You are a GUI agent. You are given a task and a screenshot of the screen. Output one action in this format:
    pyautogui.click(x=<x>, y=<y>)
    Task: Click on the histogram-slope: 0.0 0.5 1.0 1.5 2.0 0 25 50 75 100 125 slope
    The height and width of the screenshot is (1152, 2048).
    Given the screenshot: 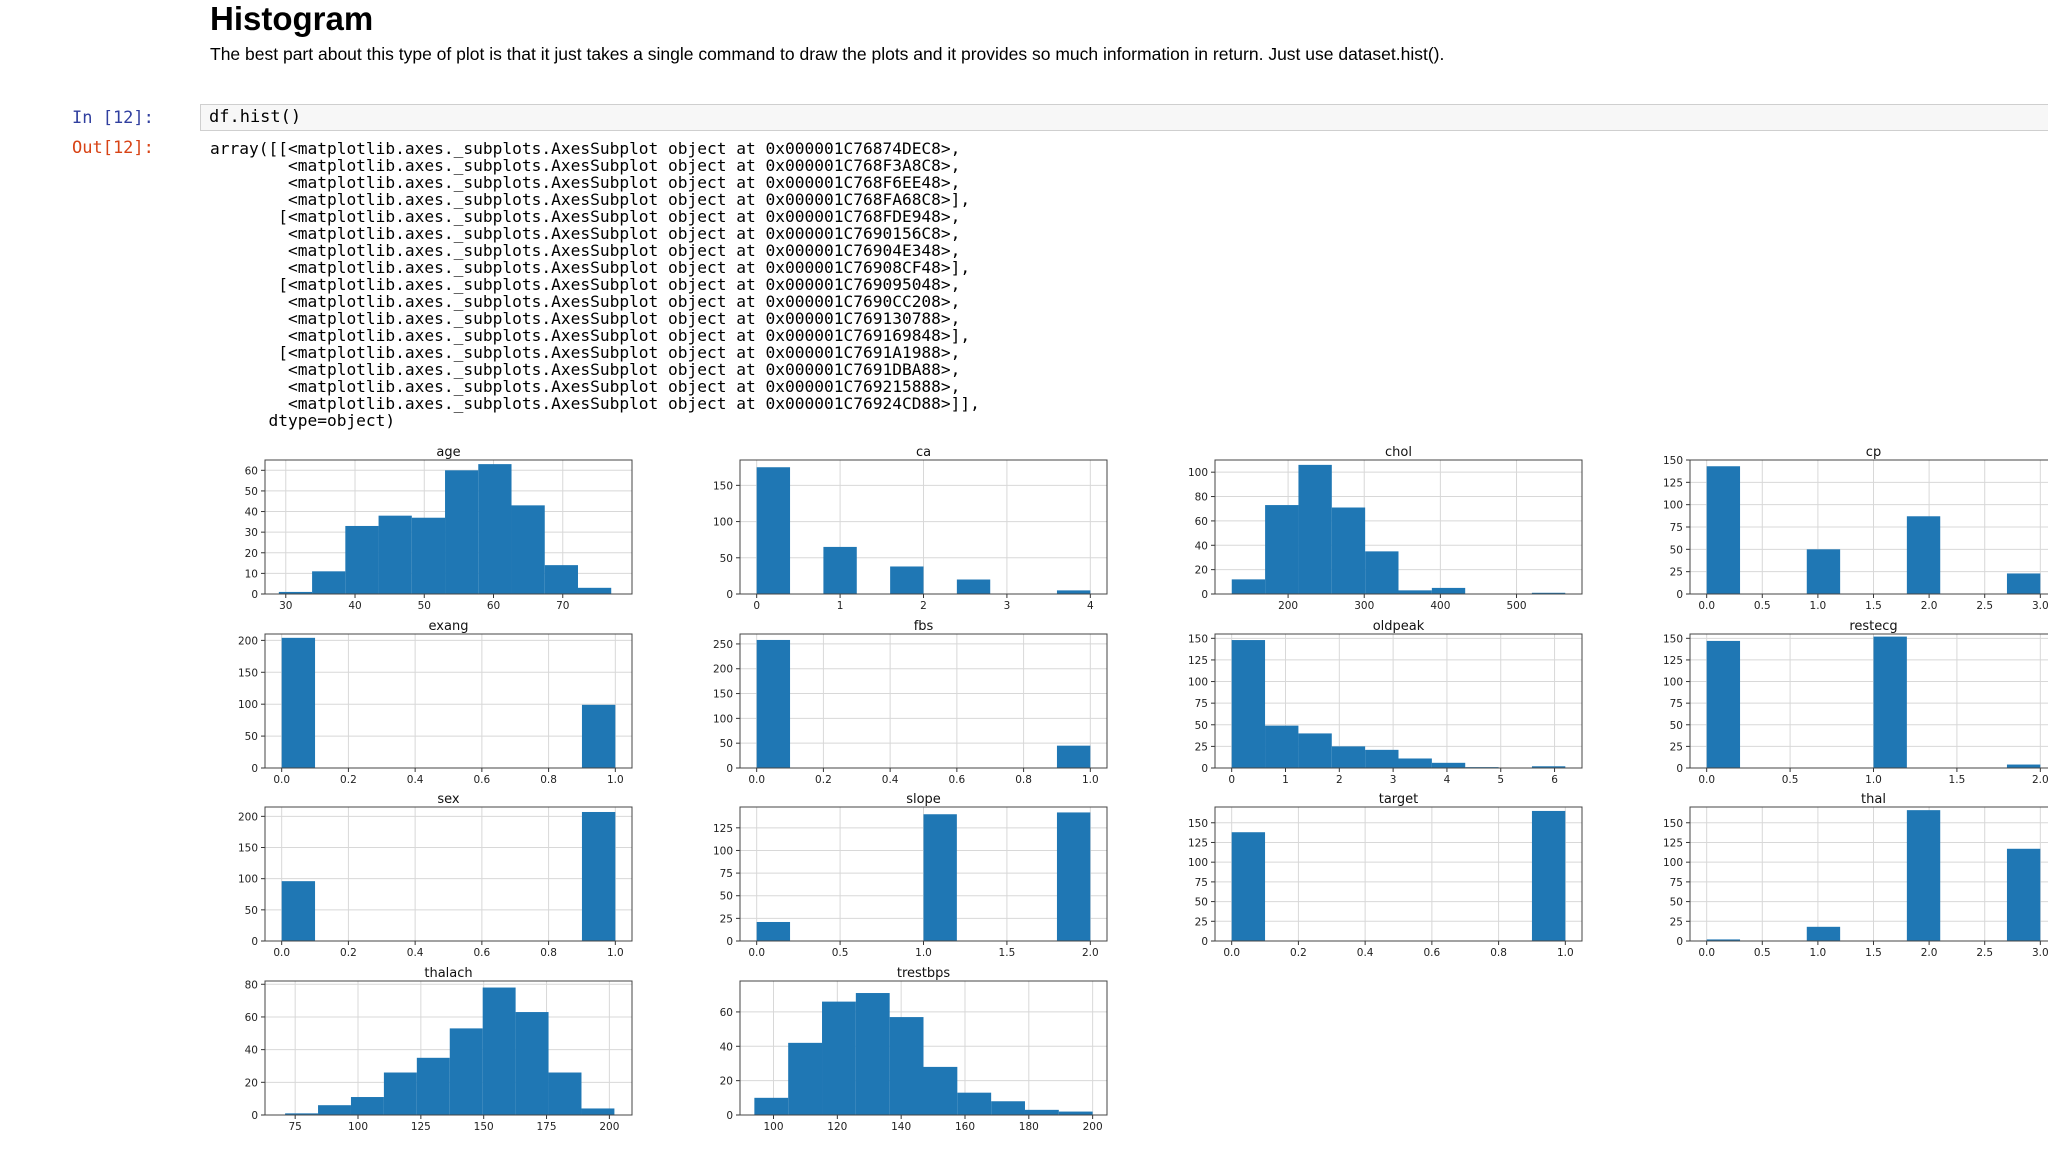 What is the action you would take?
    pyautogui.click(x=910, y=875)
    